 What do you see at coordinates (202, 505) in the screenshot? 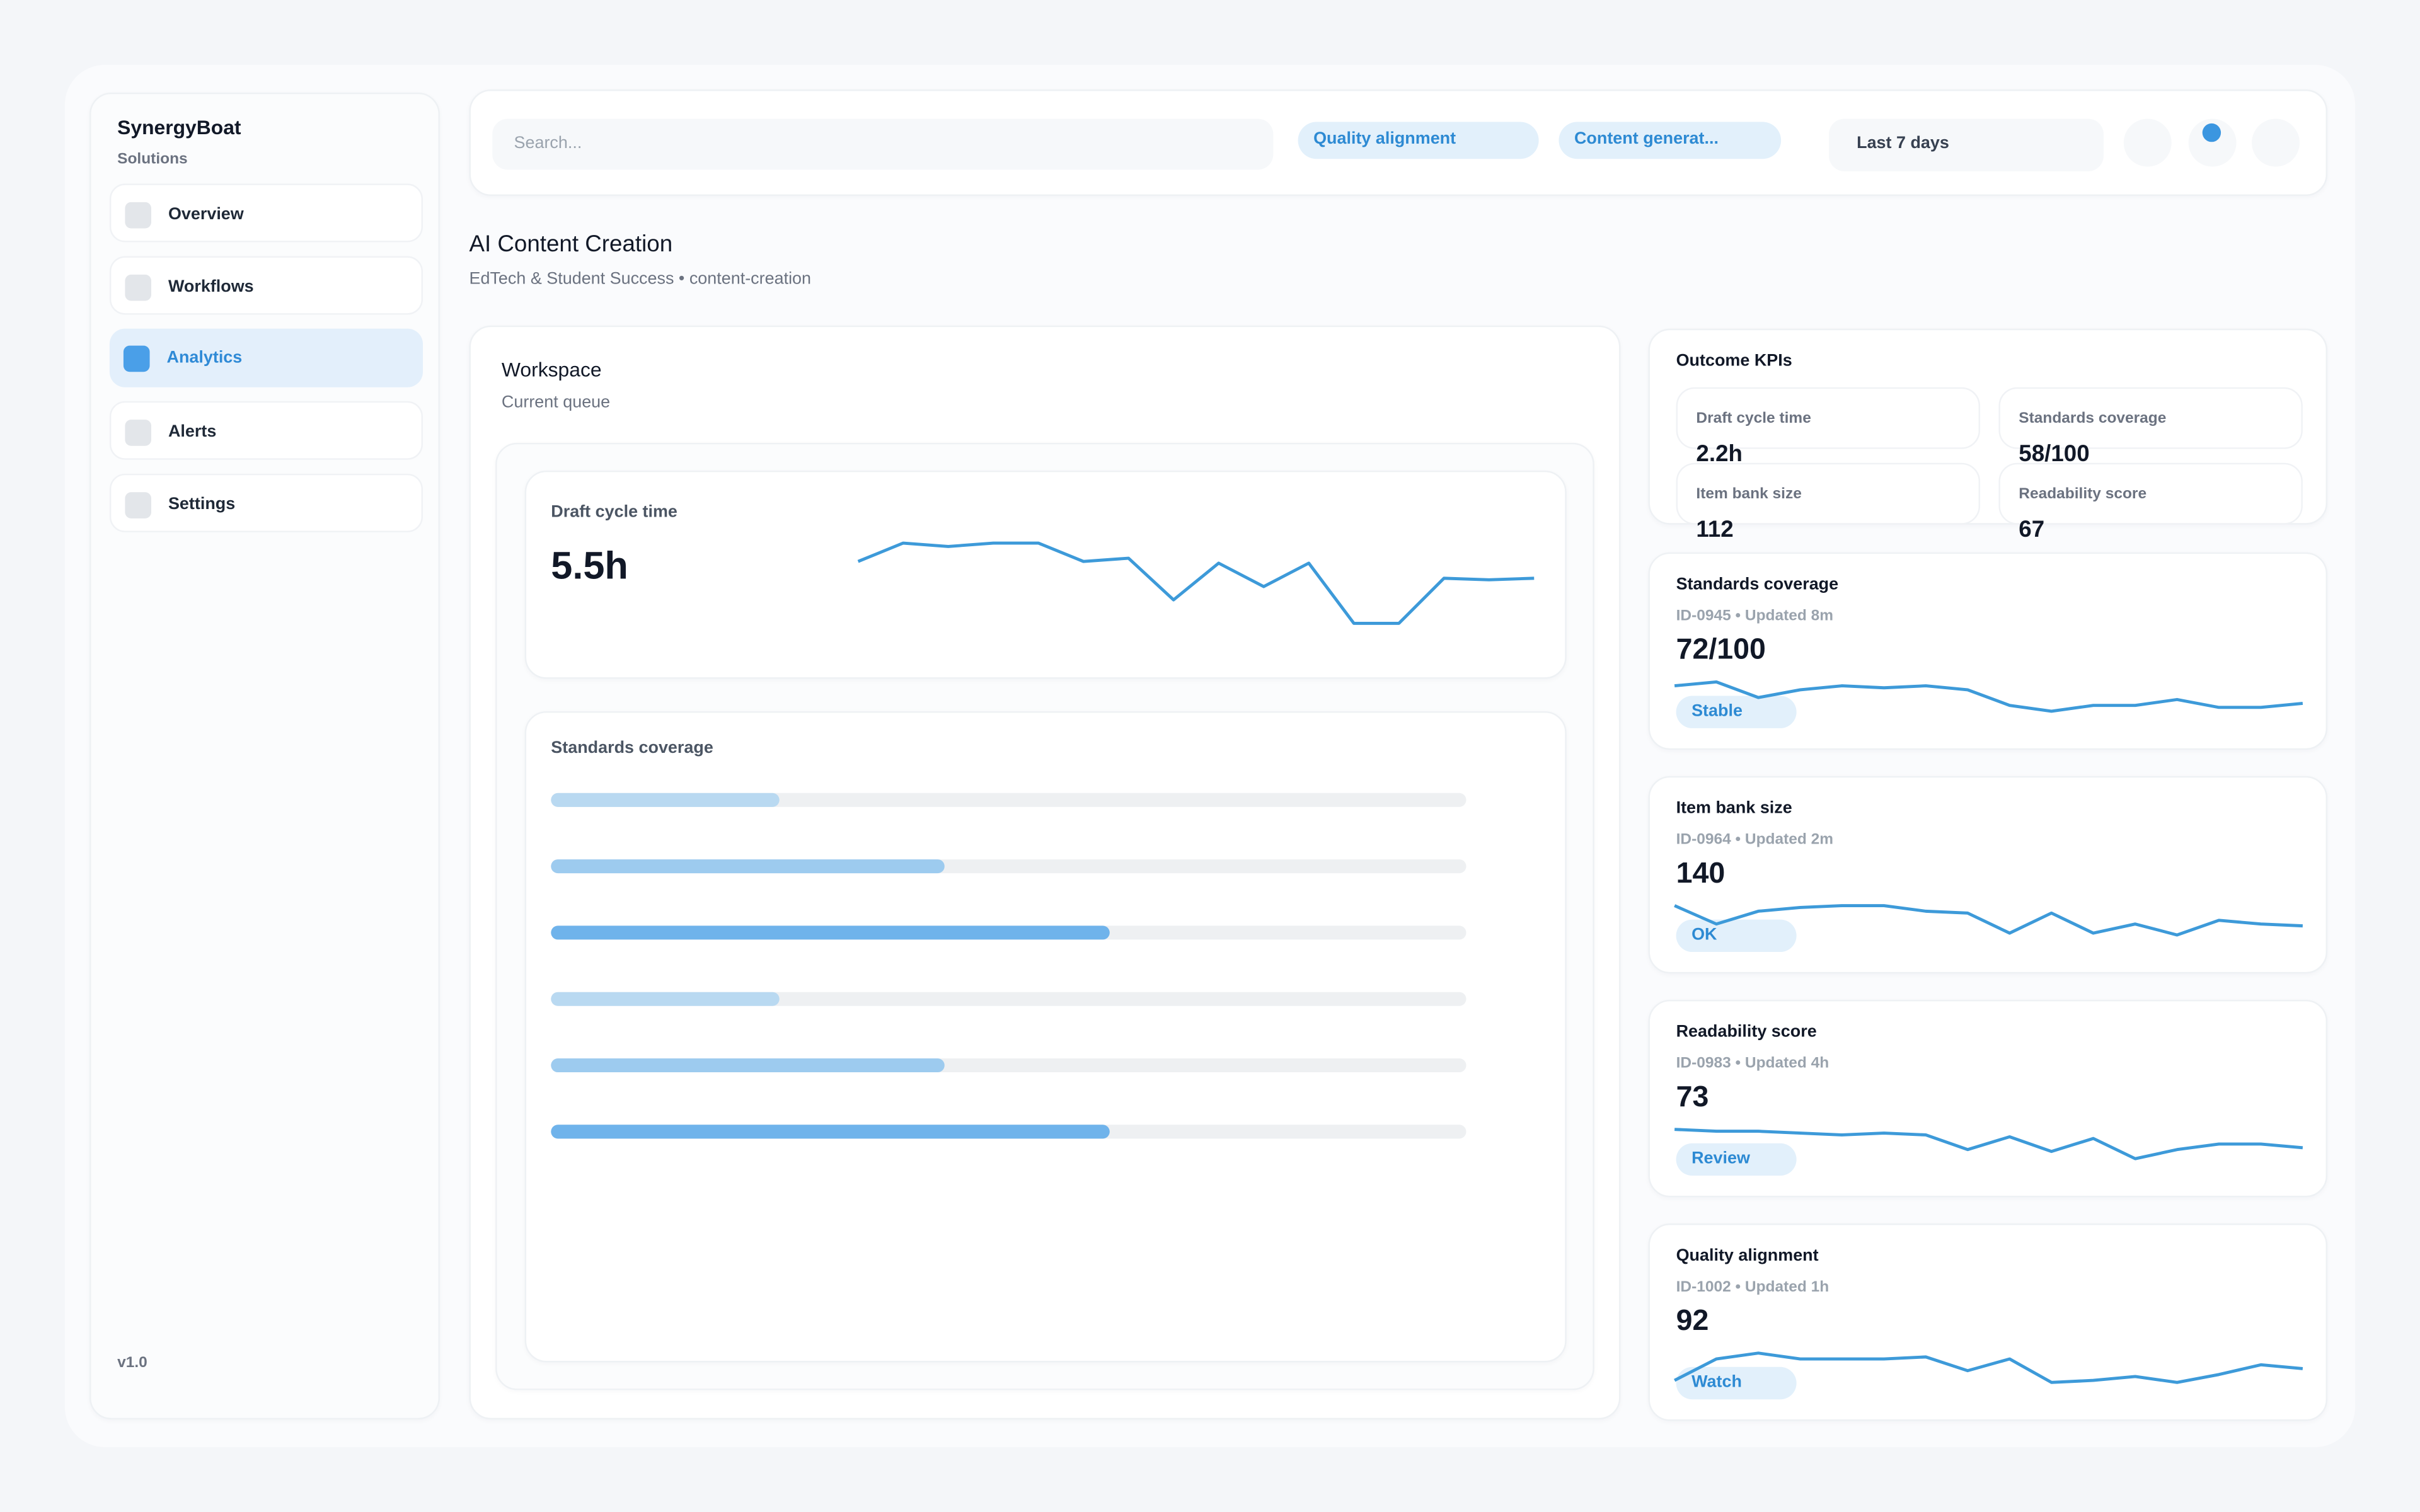
I see `nav-label: Settings` at bounding box center [202, 505].